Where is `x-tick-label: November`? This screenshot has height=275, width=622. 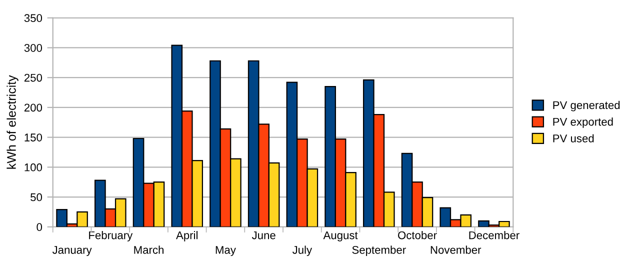 x-tick-label: November is located at coordinates (456, 250).